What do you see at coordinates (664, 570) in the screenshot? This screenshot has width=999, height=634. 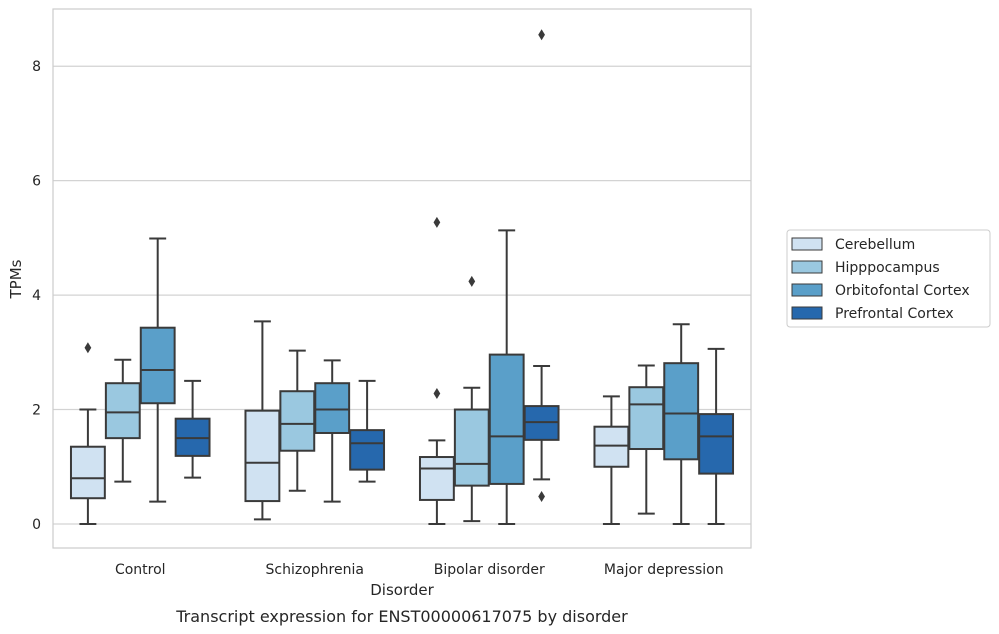 I see `x-tick-label: Major depression` at bounding box center [664, 570].